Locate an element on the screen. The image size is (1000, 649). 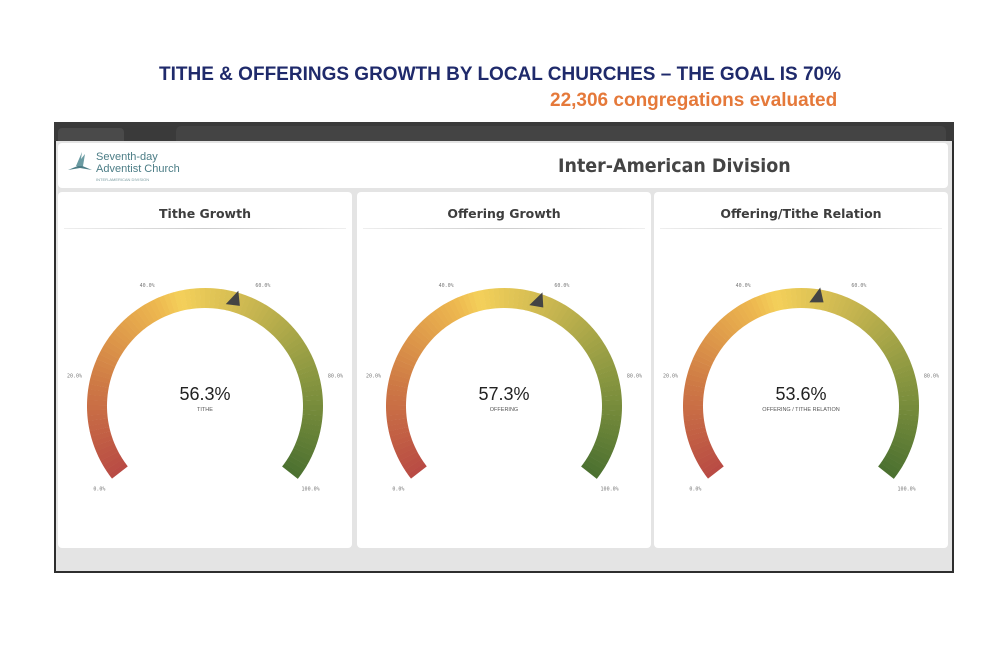
divider is located at coordinates (205, 228).